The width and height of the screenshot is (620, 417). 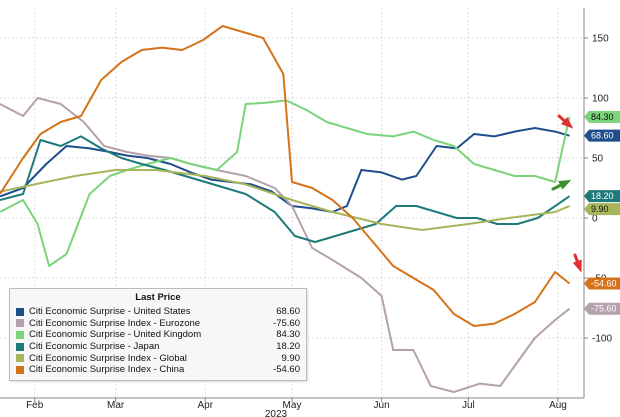 What do you see at coordinates (598, 159) in the screenshot?
I see `y-tick-label: 50` at bounding box center [598, 159].